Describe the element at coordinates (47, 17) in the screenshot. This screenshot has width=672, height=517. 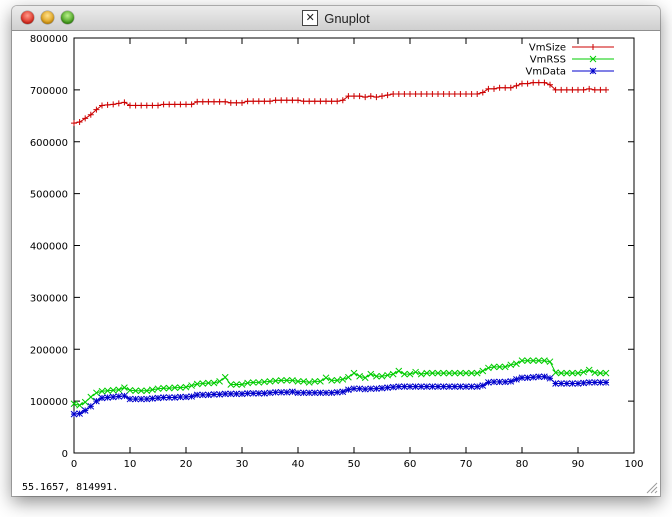
I see `minimize-window-button` at that location.